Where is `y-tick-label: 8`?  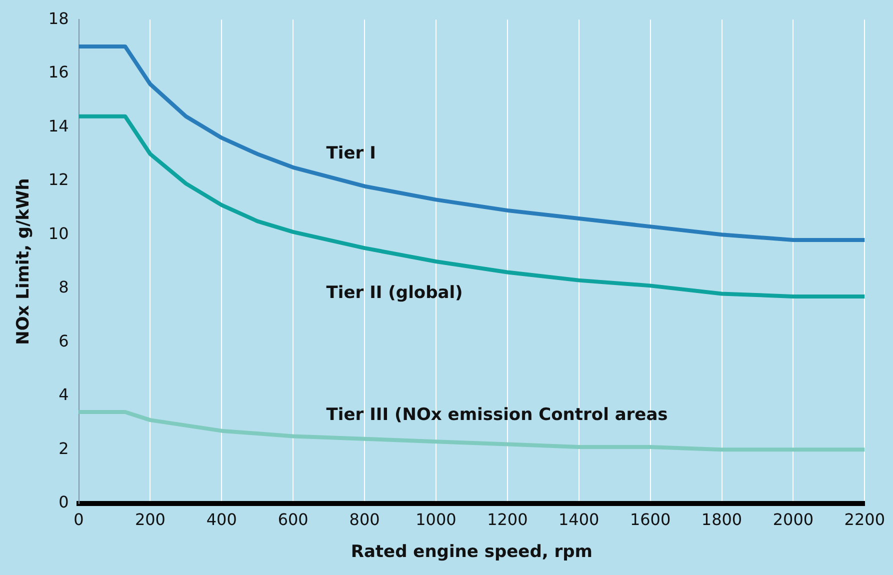 y-tick-label: 8 is located at coordinates (63, 287).